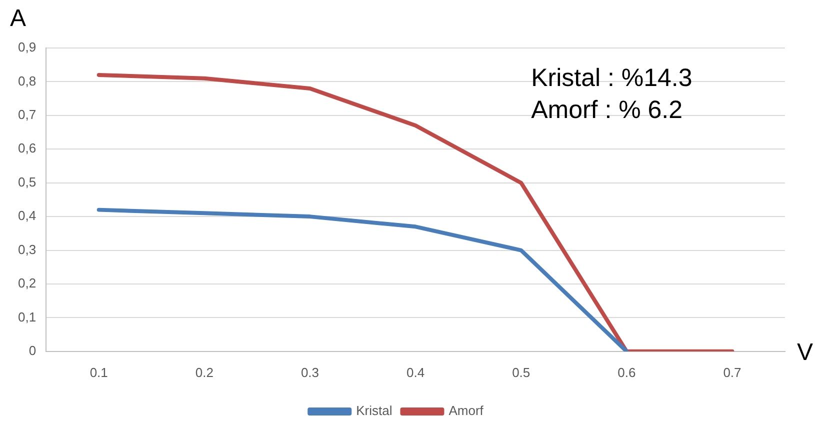 The width and height of the screenshot is (815, 432). I want to click on annotation: Kristal : %14.3, so click(611, 78).